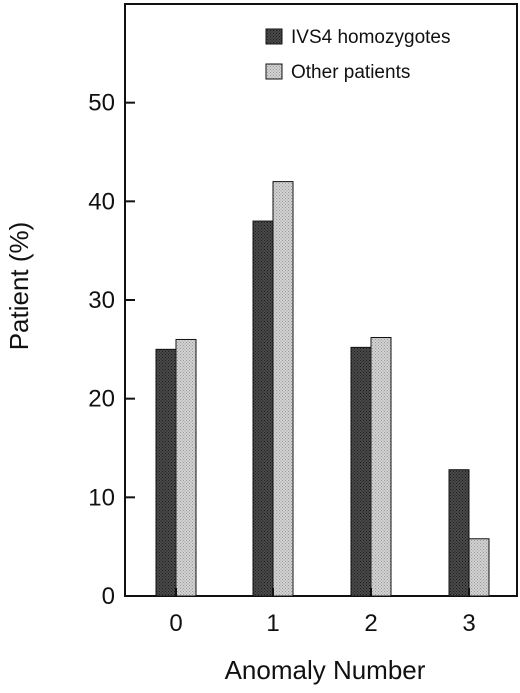 The width and height of the screenshot is (520, 693). What do you see at coordinates (322, 612) in the screenshot?
I see `x-axis-ticks: 0 1 2 3` at bounding box center [322, 612].